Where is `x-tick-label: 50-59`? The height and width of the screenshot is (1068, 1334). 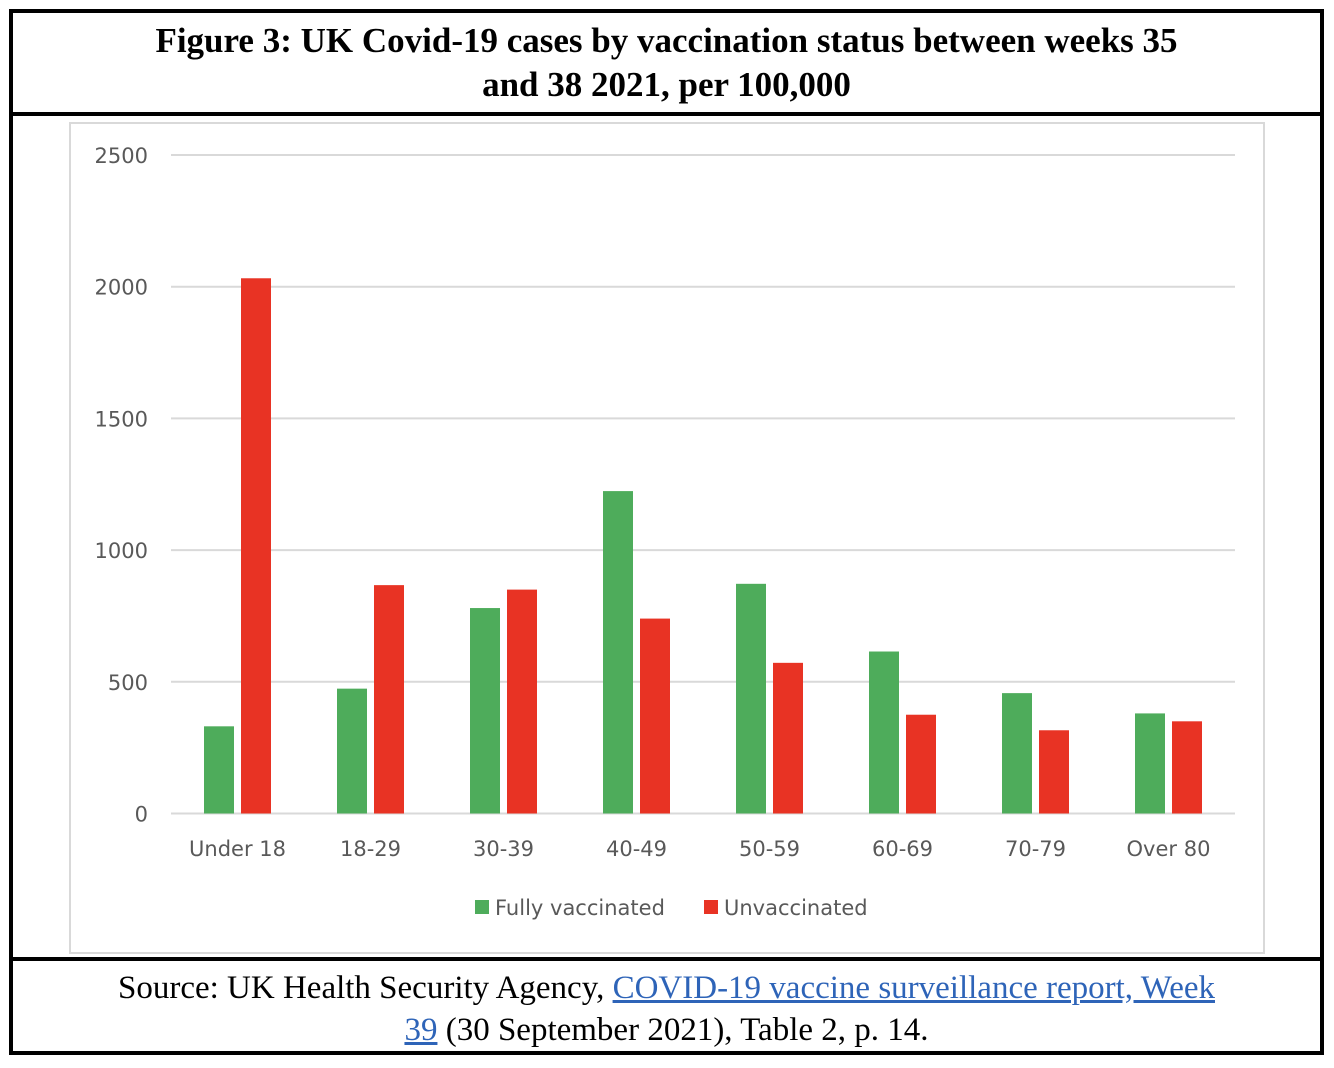
x-tick-label: 50-59 is located at coordinates (769, 849).